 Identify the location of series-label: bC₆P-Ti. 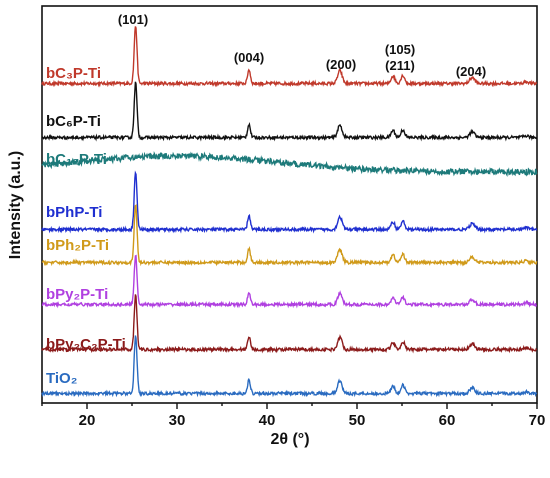
(73, 121).